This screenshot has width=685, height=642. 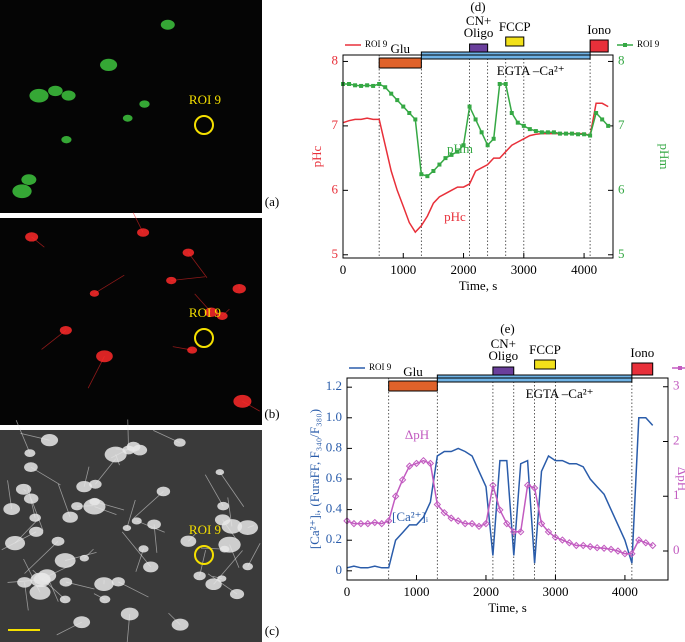 I want to click on annotation: ΔpH, so click(x=417, y=434).